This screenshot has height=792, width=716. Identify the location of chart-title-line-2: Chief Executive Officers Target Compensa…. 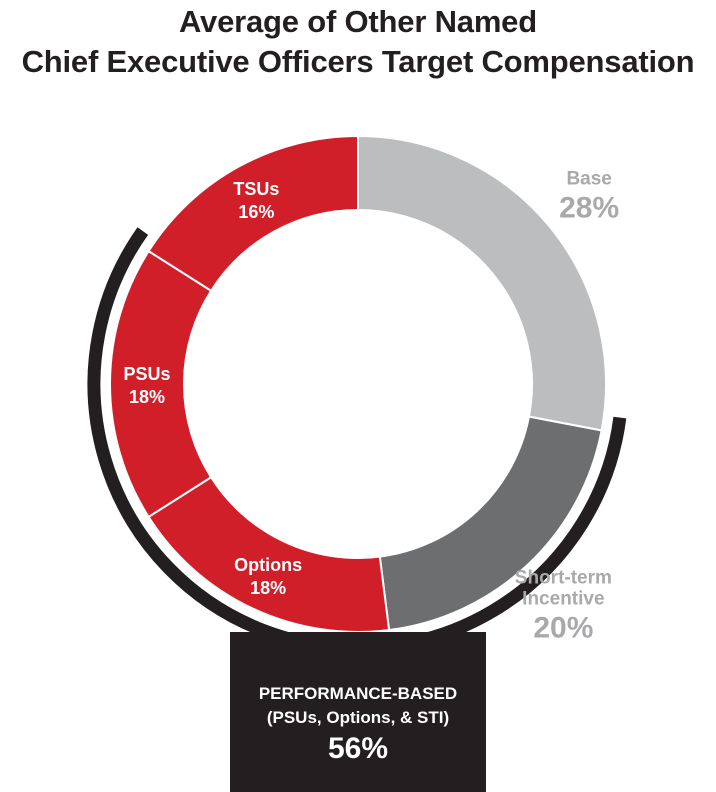
(358, 61).